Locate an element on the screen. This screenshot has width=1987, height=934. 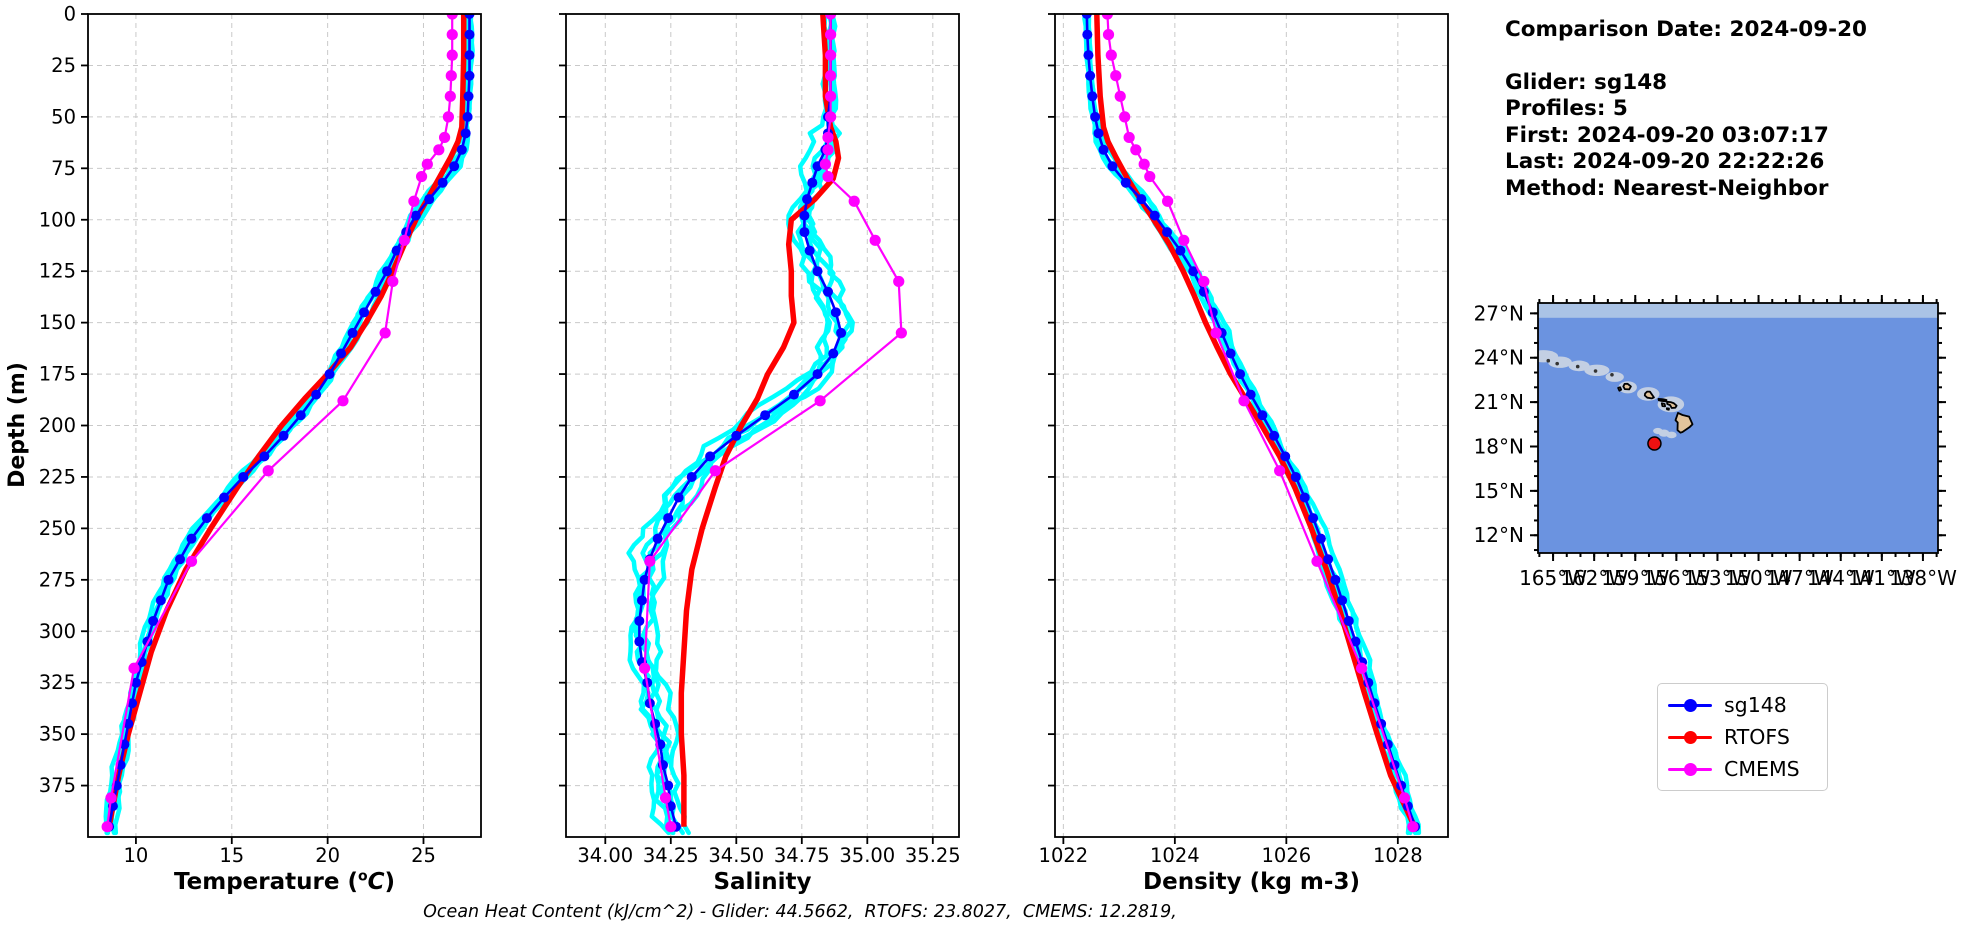
temperature-title-text: Temperature ( is located at coordinates (266, 882).